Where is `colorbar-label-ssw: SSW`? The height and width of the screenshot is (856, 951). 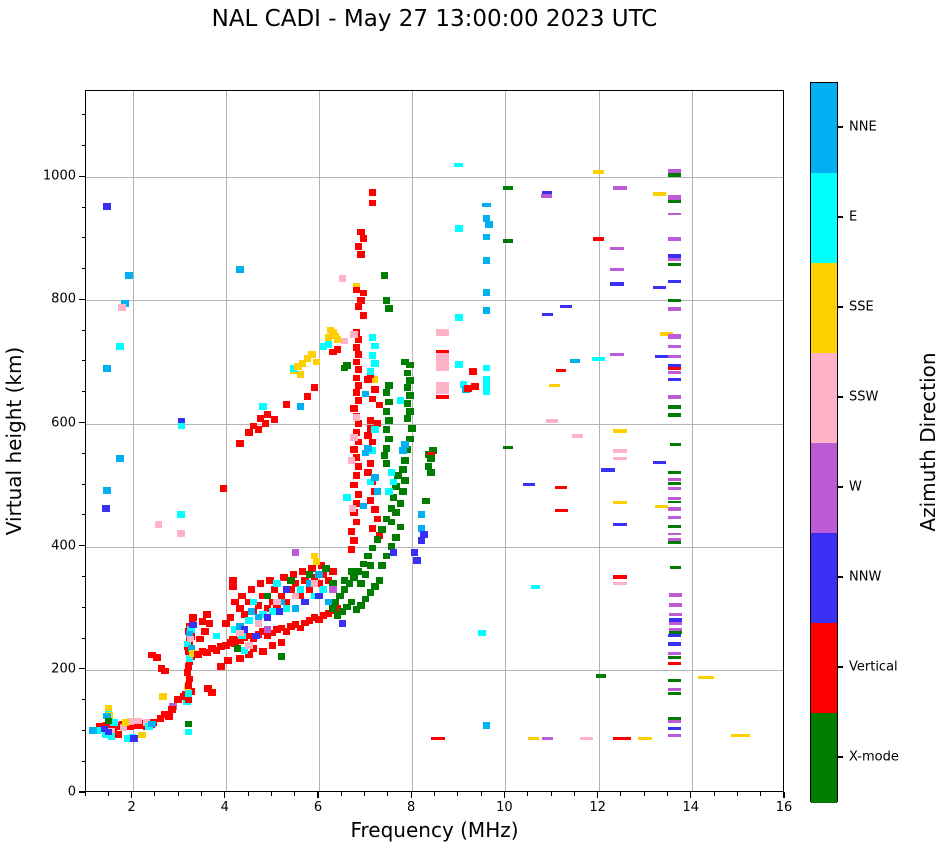 colorbar-label-ssw: SSW is located at coordinates (864, 397).